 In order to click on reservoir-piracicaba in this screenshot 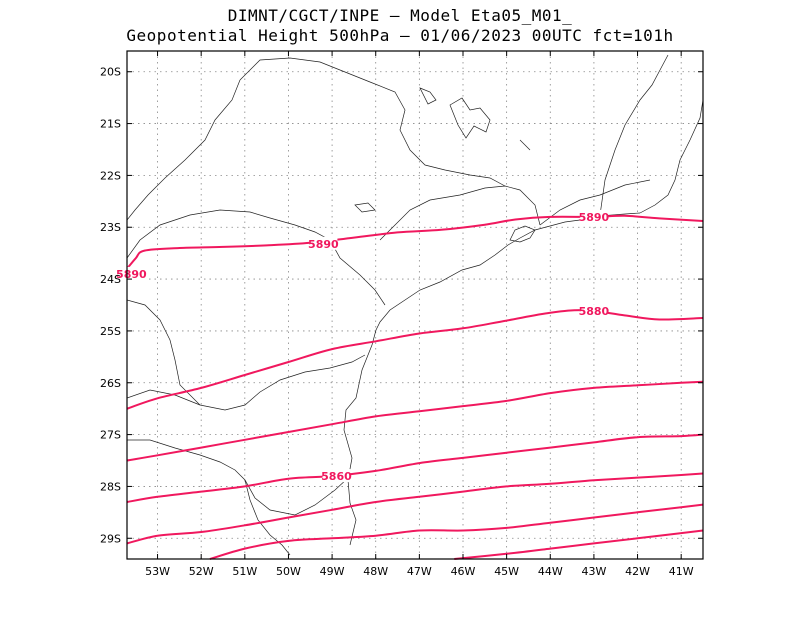, I will do `click(365, 207)`.